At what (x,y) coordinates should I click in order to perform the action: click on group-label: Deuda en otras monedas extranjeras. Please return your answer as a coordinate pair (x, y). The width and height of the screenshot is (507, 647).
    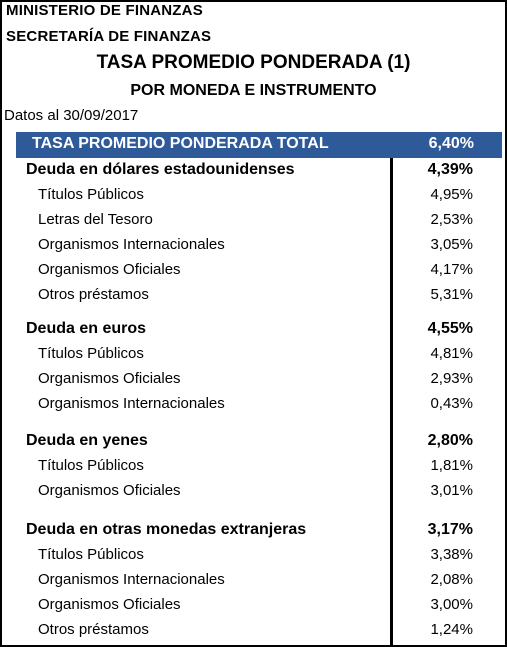
    Looking at the image, I should click on (166, 529).